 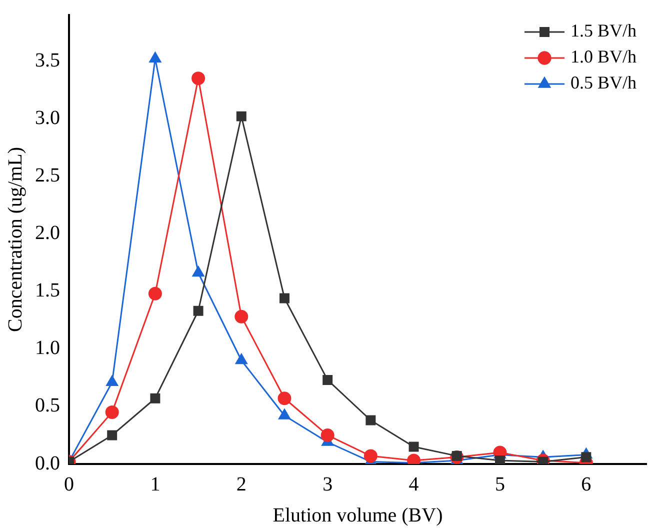 I want to click on y-tick-label: 0.5, so click(x=47, y=405).